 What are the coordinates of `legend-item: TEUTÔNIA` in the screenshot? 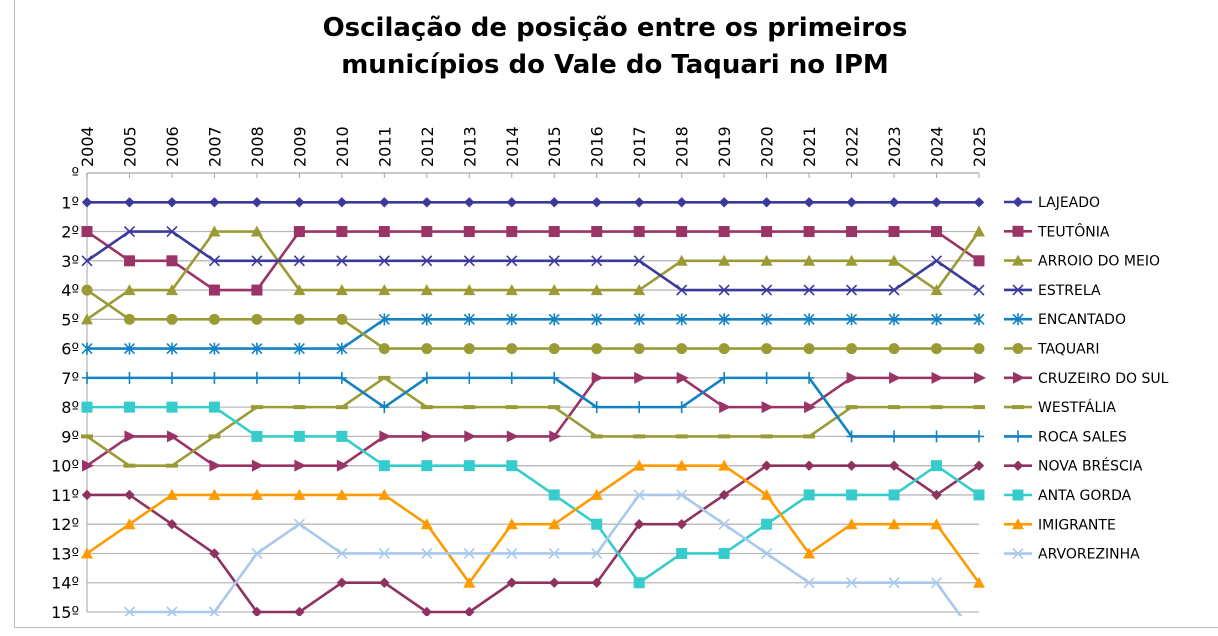 It's located at (1057, 231).